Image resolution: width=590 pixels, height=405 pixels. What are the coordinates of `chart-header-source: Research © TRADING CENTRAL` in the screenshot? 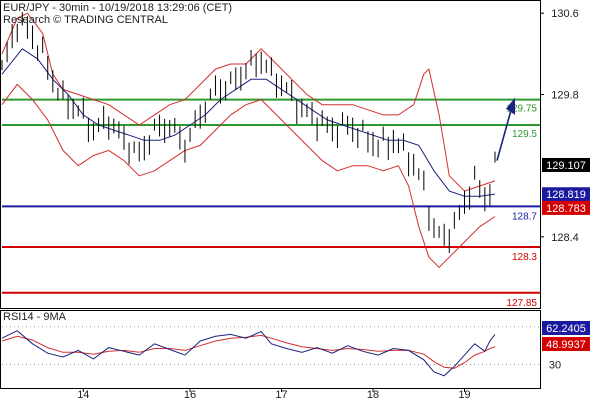 It's located at (85, 20).